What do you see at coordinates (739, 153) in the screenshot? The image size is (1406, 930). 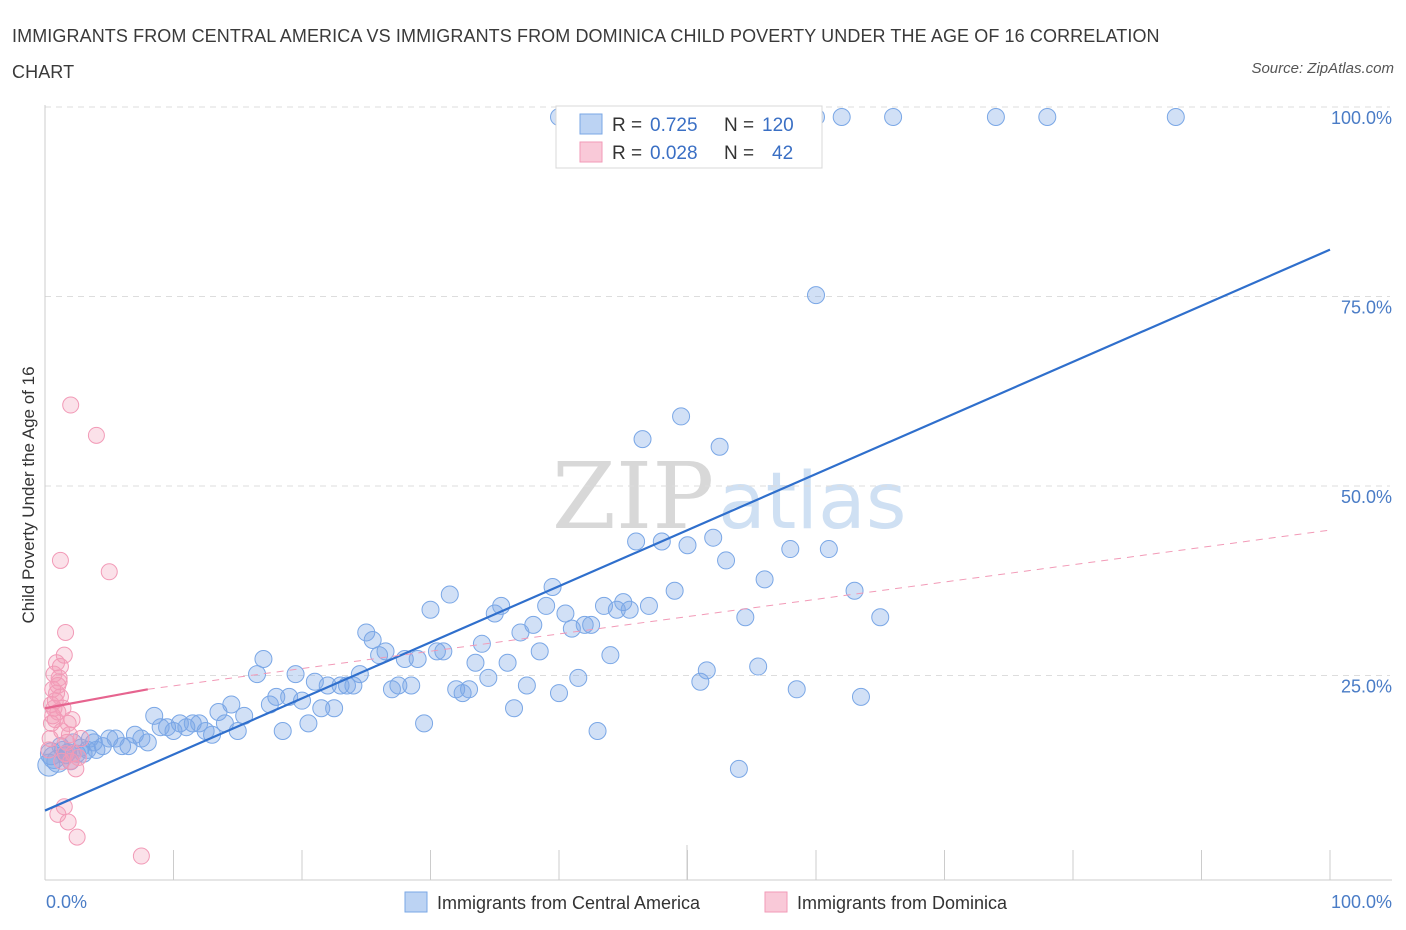 I see `legend-n-label-2: N =` at bounding box center [739, 153].